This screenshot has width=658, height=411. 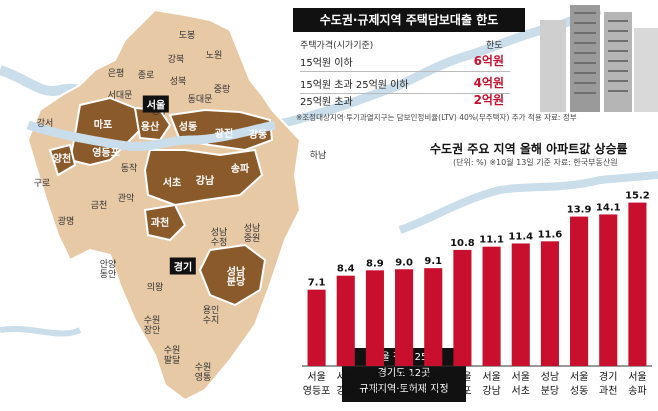 What do you see at coordinates (108, 270) in the screenshot?
I see `map-label-anyang-dongan: 안양 동안` at bounding box center [108, 270].